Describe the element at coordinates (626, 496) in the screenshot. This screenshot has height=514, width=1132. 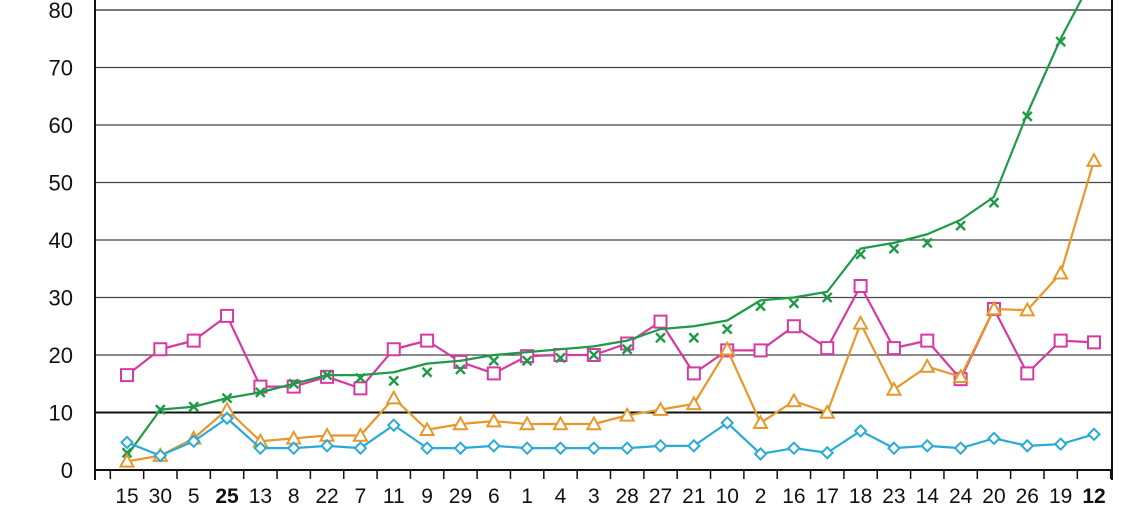
I see `x-tick-label: 28` at that location.